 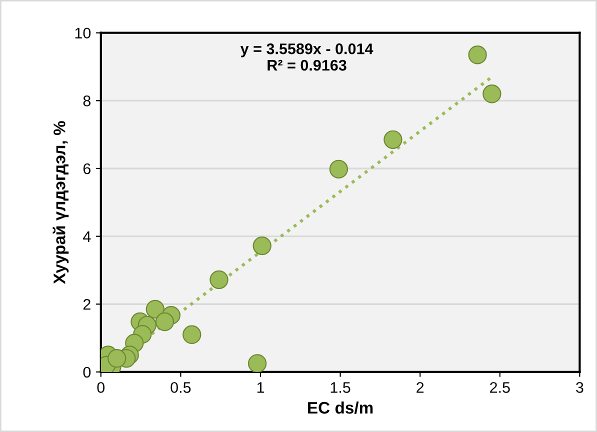 I want to click on y-tick-label: 4, so click(x=87, y=236).